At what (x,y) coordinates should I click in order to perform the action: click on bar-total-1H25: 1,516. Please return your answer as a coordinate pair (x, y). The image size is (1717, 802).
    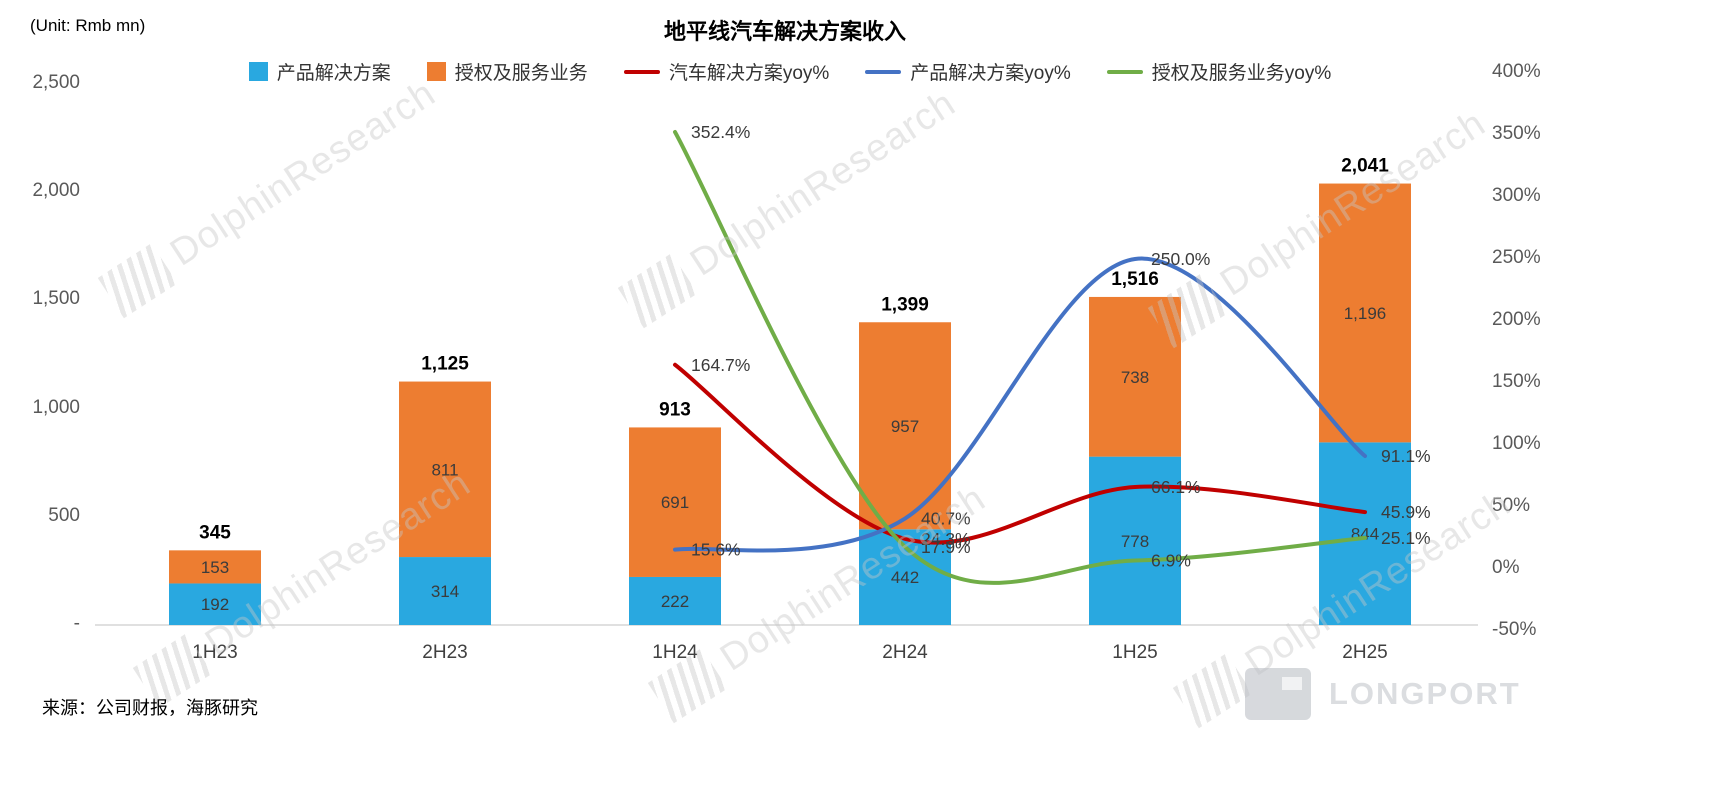
    Looking at the image, I should click on (1135, 279).